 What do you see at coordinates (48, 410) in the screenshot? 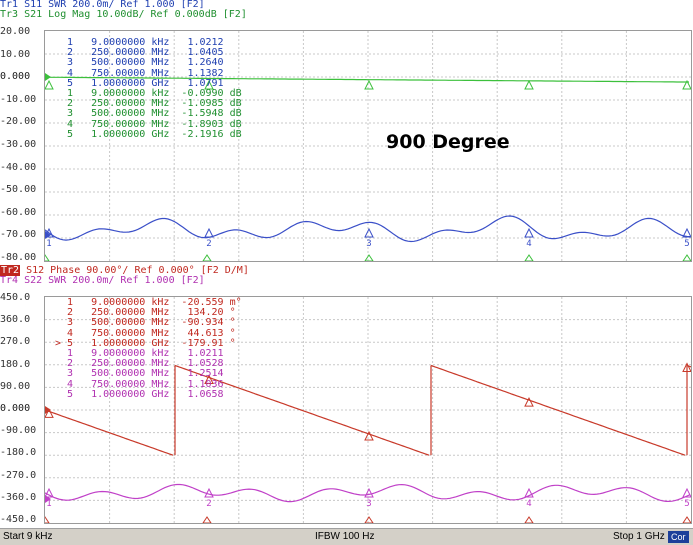
I see `ref-arrow-phase` at bounding box center [48, 410].